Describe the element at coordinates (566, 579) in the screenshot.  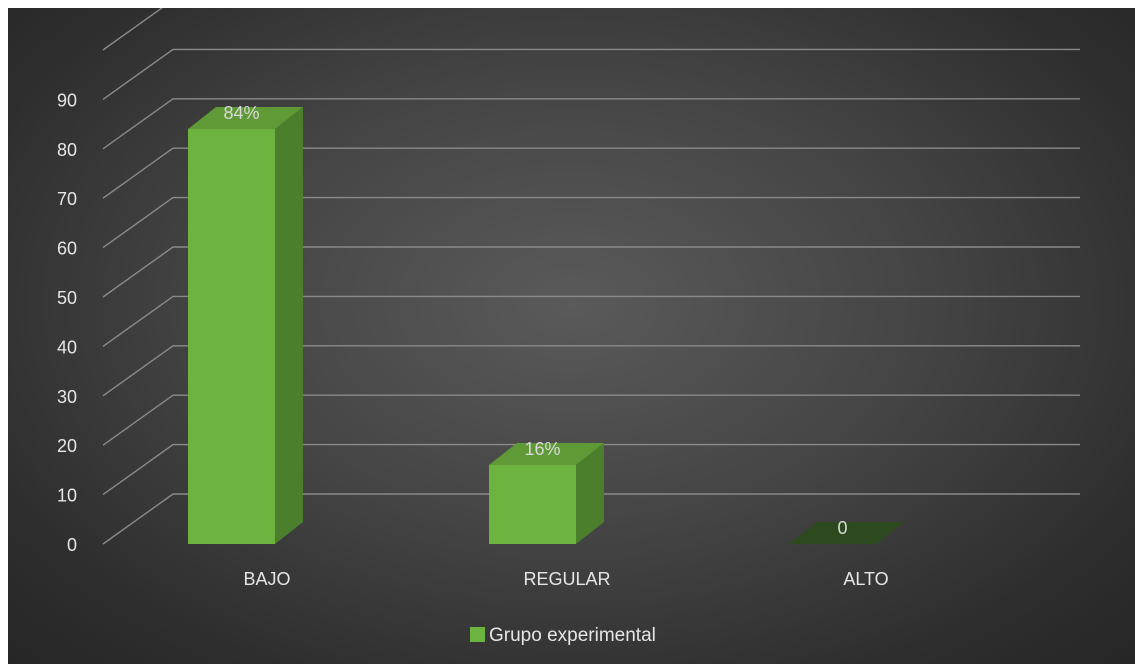
I see `category-label-regular: REGULAR` at that location.